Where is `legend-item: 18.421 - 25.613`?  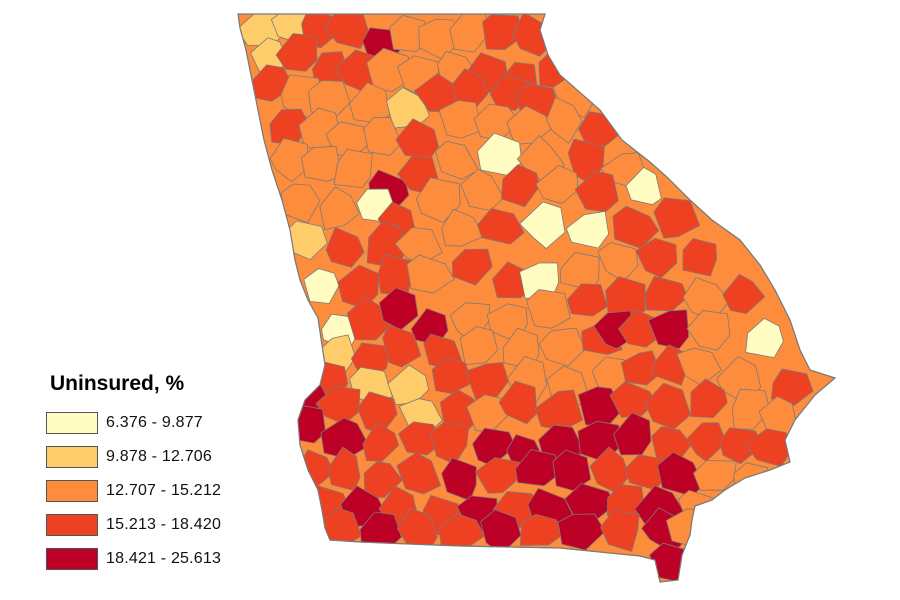 legend-item: 18.421 - 25.613 is located at coordinates (171, 559).